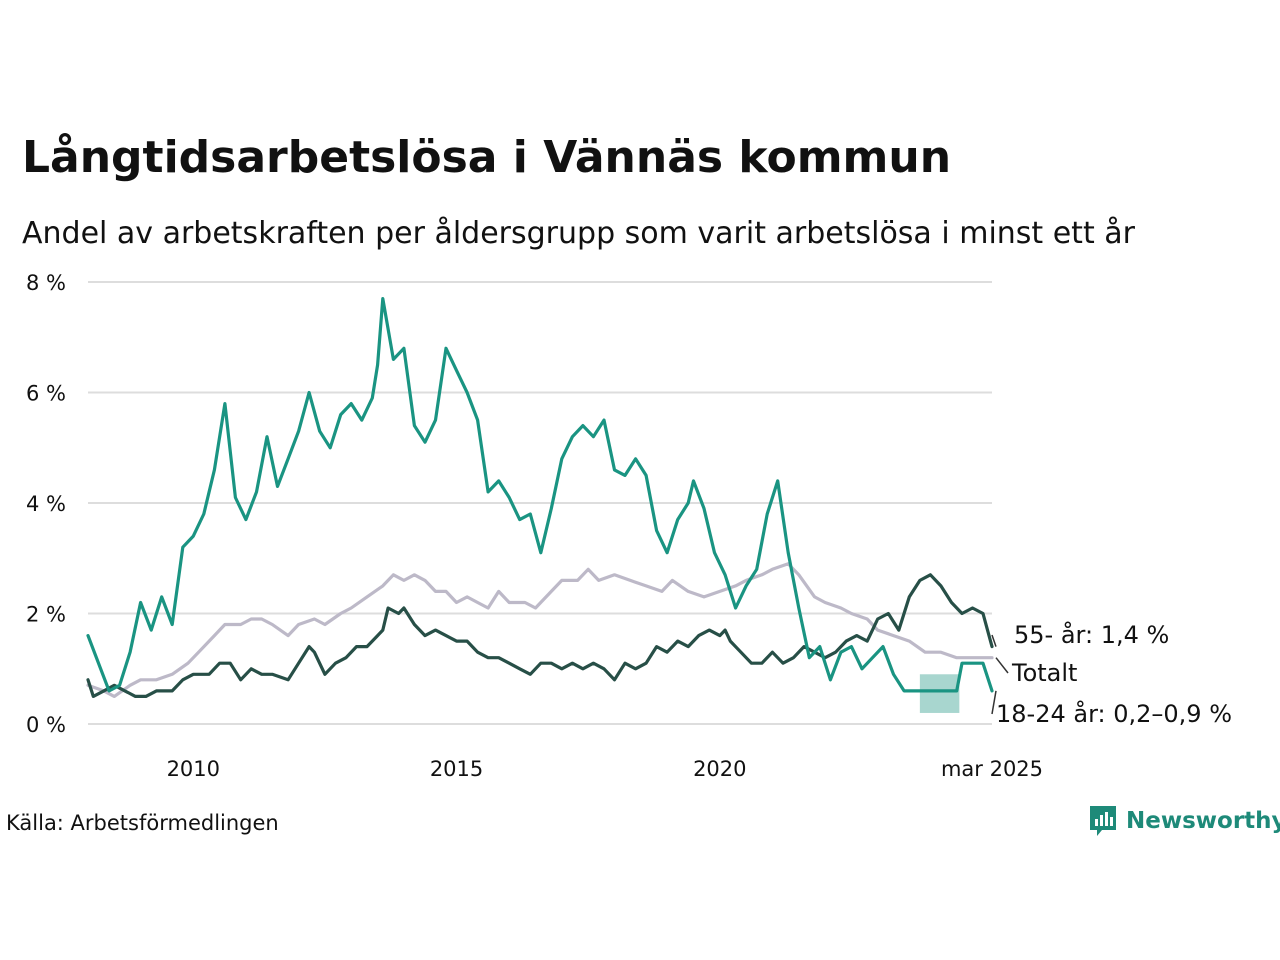 The width and height of the screenshot is (1280, 960). What do you see at coordinates (193, 769) in the screenshot?
I see `x-tick-label: 2010` at bounding box center [193, 769].